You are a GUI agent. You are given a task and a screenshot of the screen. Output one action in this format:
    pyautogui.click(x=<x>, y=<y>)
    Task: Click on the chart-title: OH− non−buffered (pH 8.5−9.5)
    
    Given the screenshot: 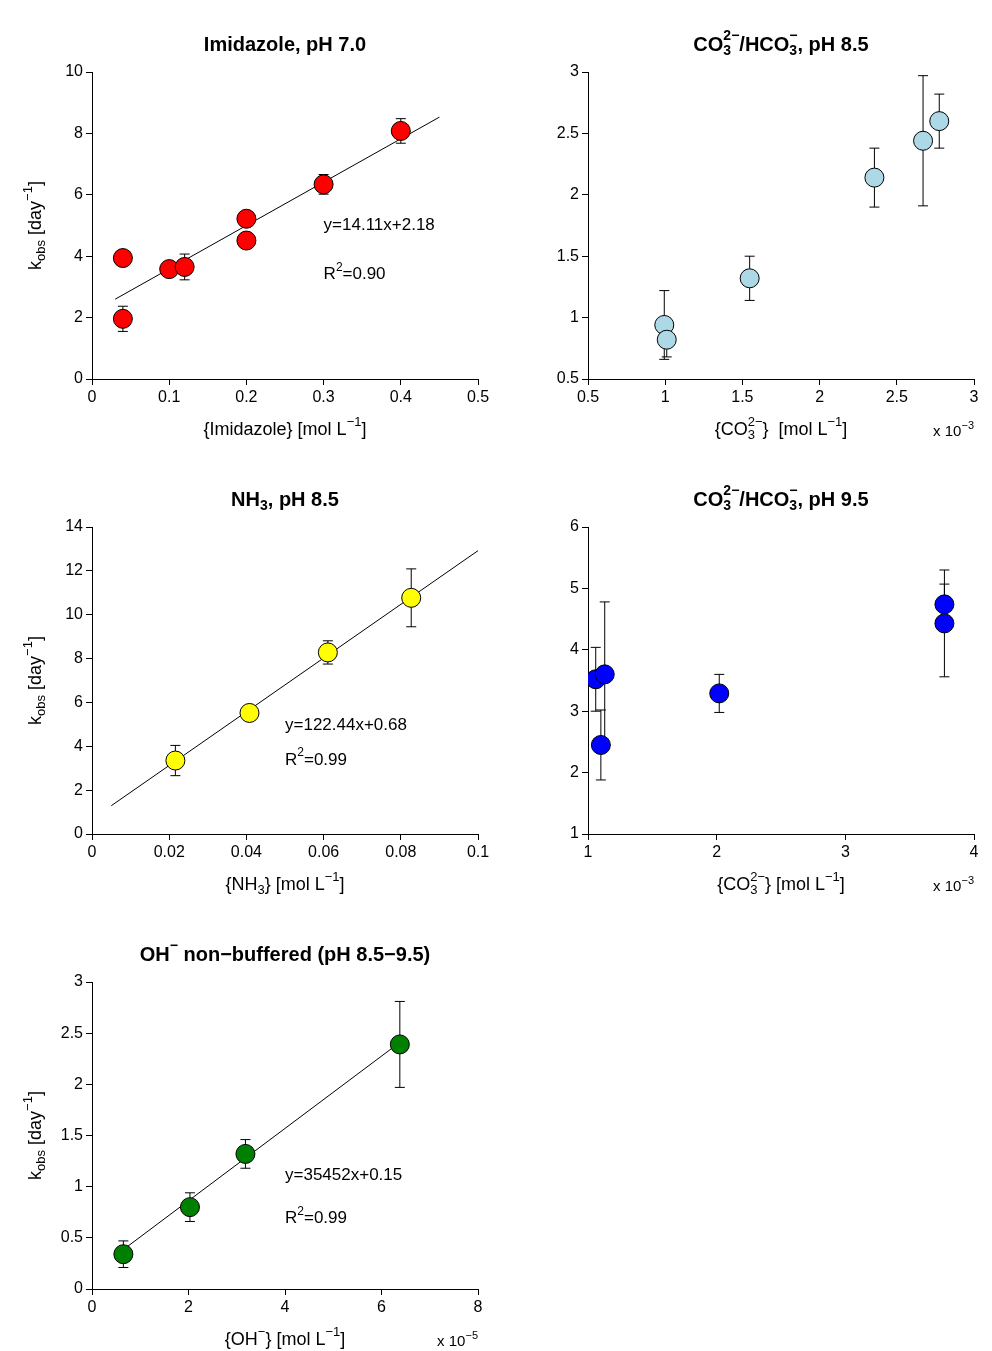 What is the action you would take?
    pyautogui.click(x=285, y=951)
    